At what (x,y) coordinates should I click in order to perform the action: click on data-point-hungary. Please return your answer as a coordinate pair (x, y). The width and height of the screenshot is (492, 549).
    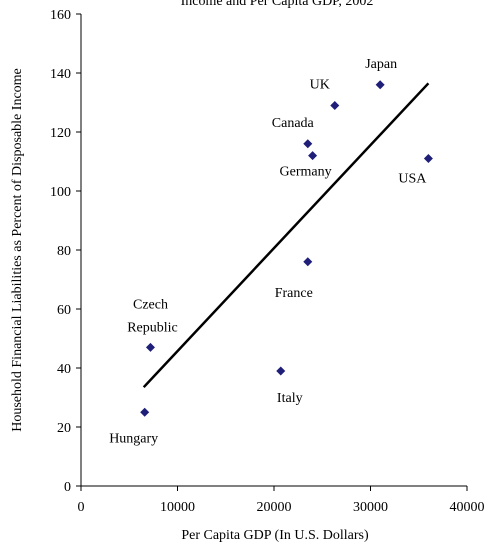
    Looking at the image, I should click on (145, 412).